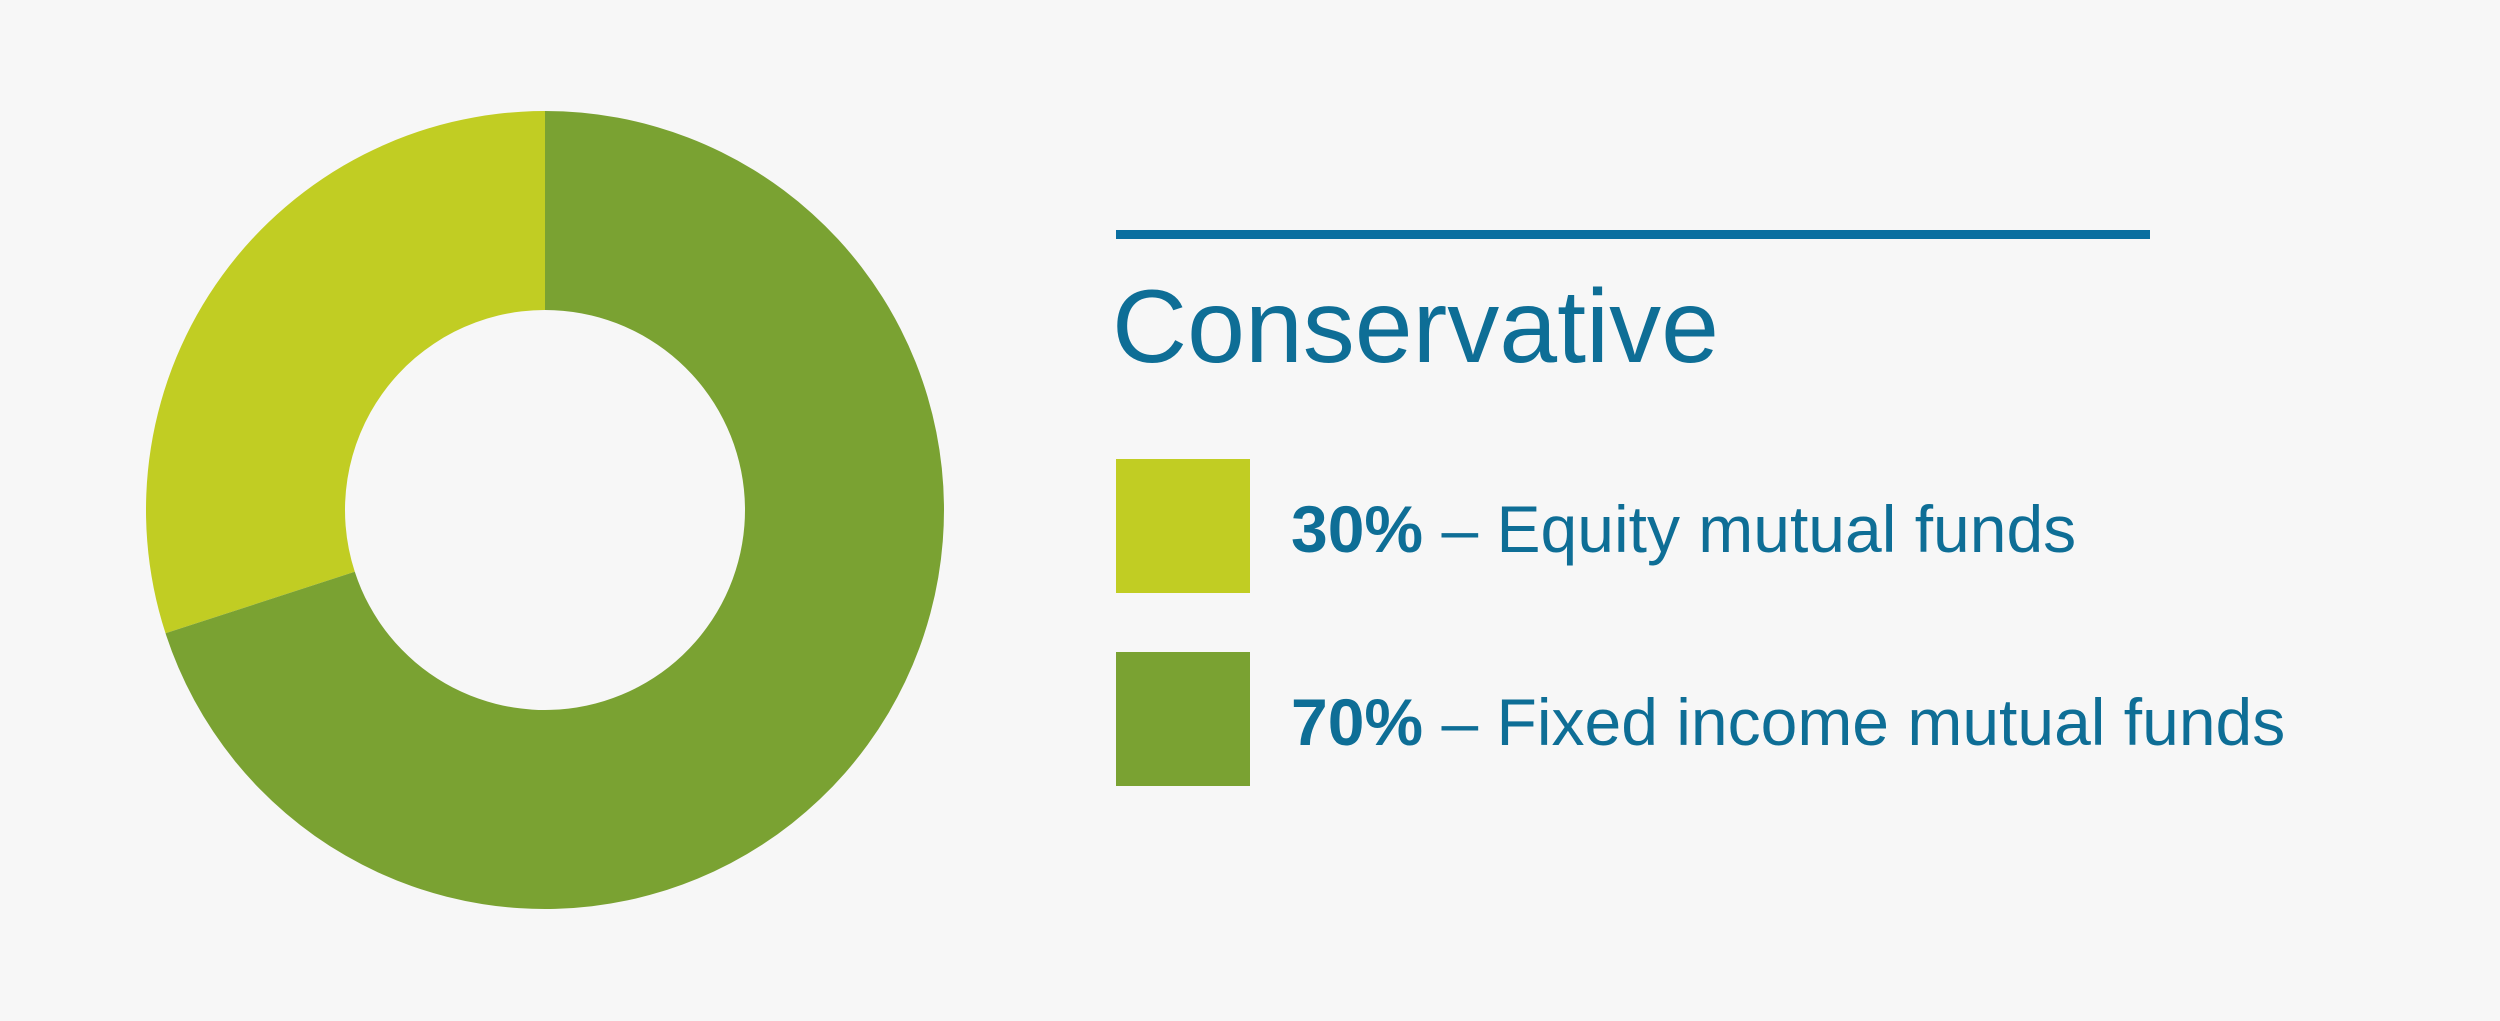 The image size is (2500, 1021). I want to click on legend-label: Equity mutual funds, so click(1787, 529).